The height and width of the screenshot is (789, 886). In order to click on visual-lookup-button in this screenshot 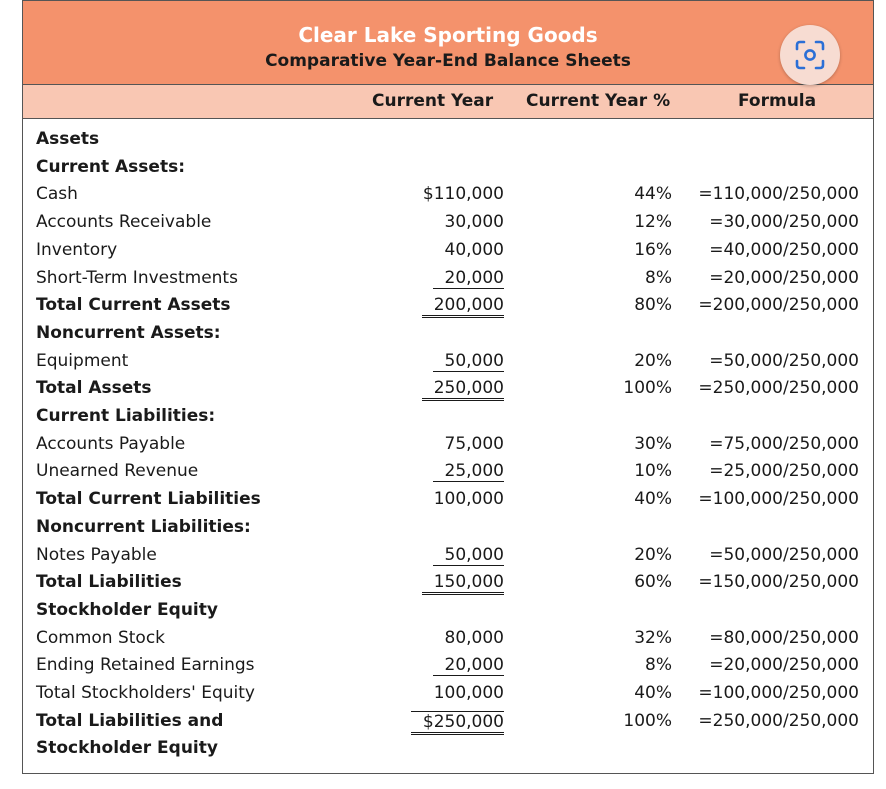, I will do `click(810, 55)`.